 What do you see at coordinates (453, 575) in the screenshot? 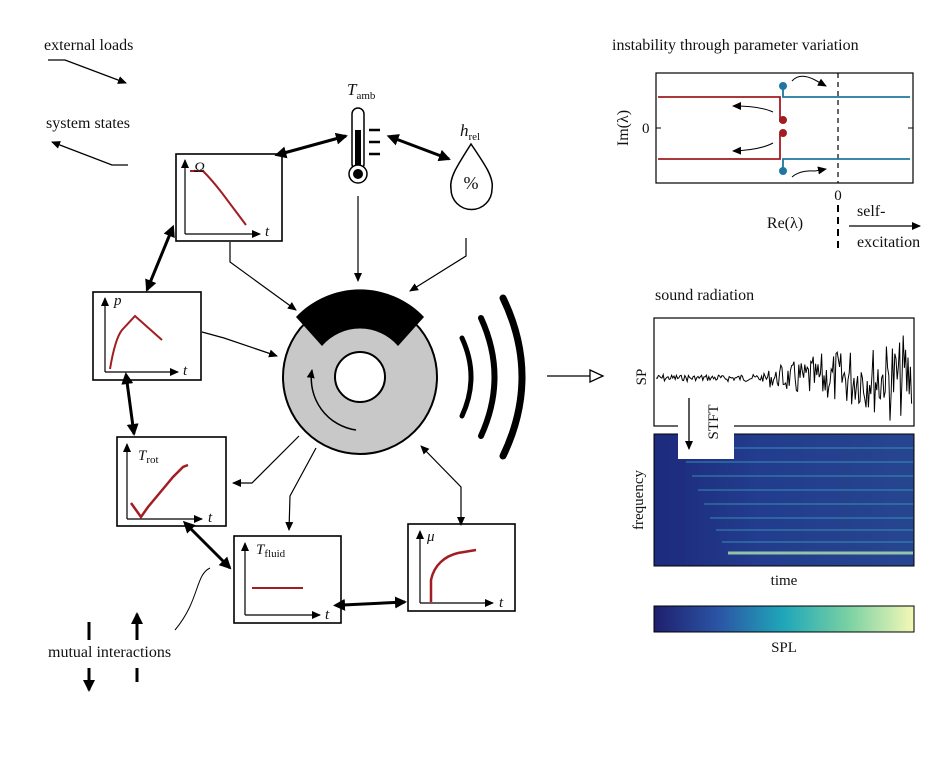
I see `mu-curve` at bounding box center [453, 575].